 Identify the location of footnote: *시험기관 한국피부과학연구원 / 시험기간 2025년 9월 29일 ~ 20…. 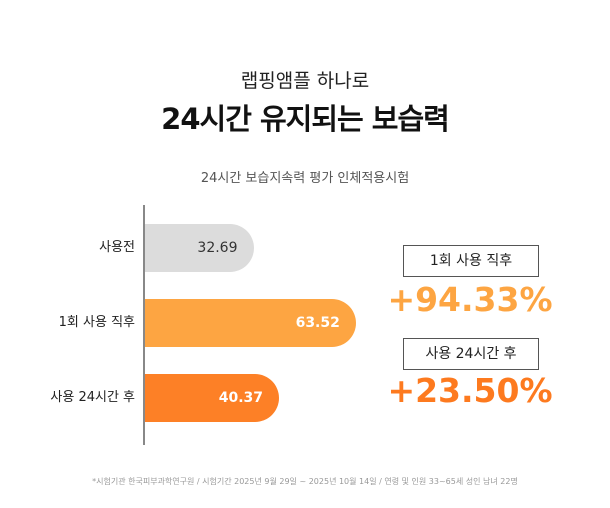
(305, 481).